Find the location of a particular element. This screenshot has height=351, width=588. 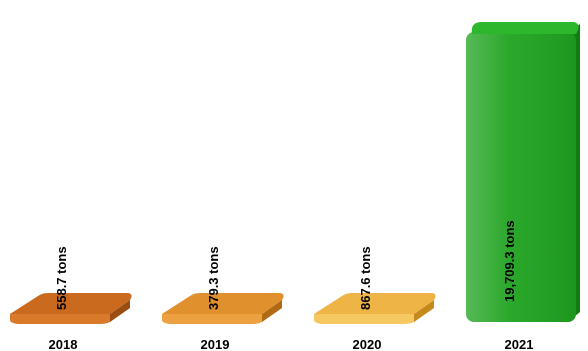

data-label: 379.3 tons is located at coordinates (213, 278).